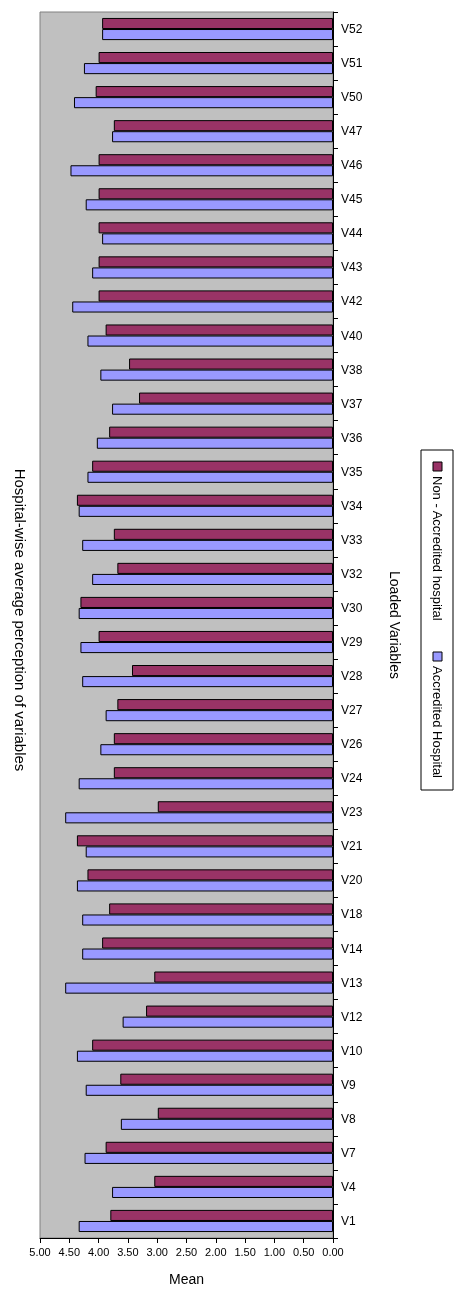 The image size is (459, 1291). I want to click on y-tick-label: V37, so click(352, 403).